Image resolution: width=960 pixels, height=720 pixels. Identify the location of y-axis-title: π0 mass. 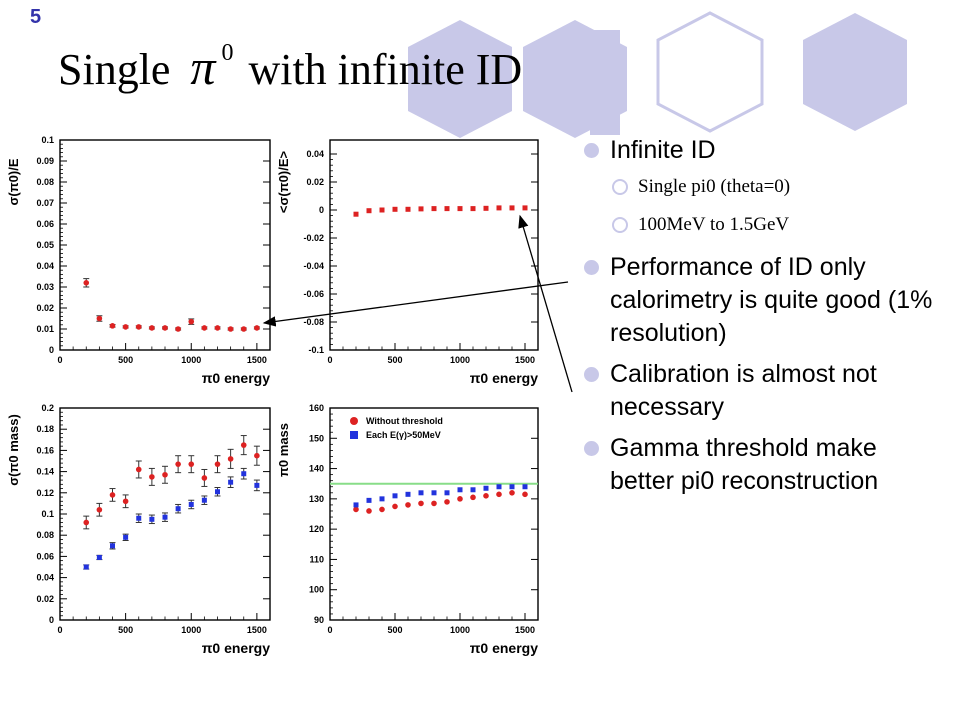
(283, 450).